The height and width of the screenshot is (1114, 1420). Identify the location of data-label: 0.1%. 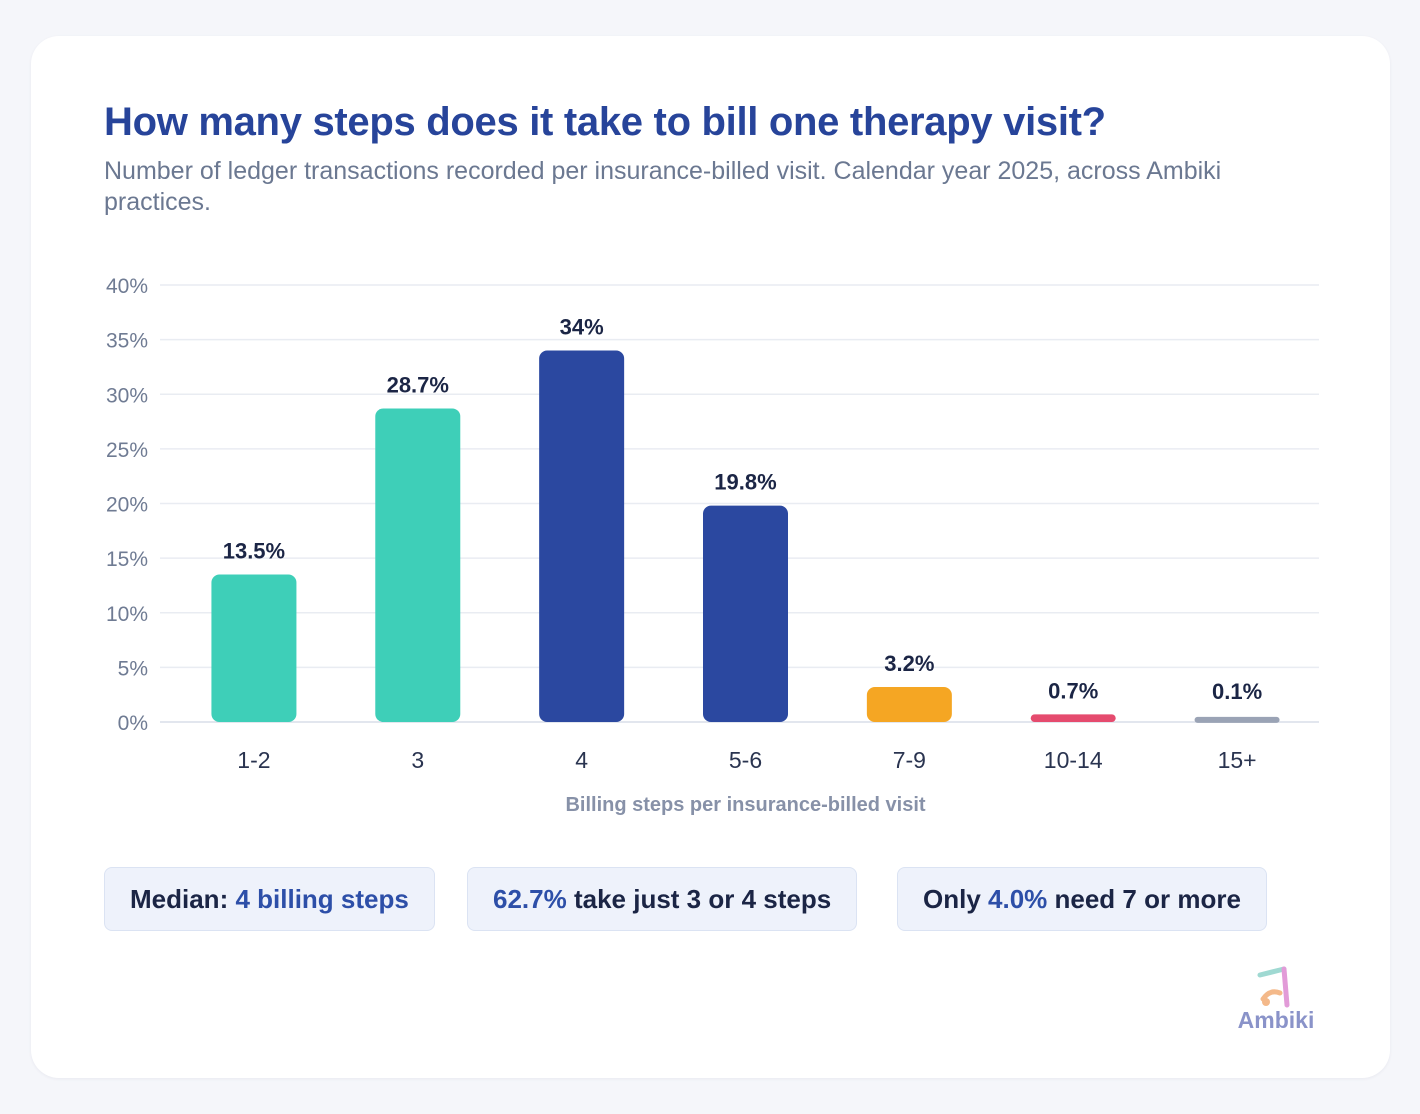
(1237, 691).